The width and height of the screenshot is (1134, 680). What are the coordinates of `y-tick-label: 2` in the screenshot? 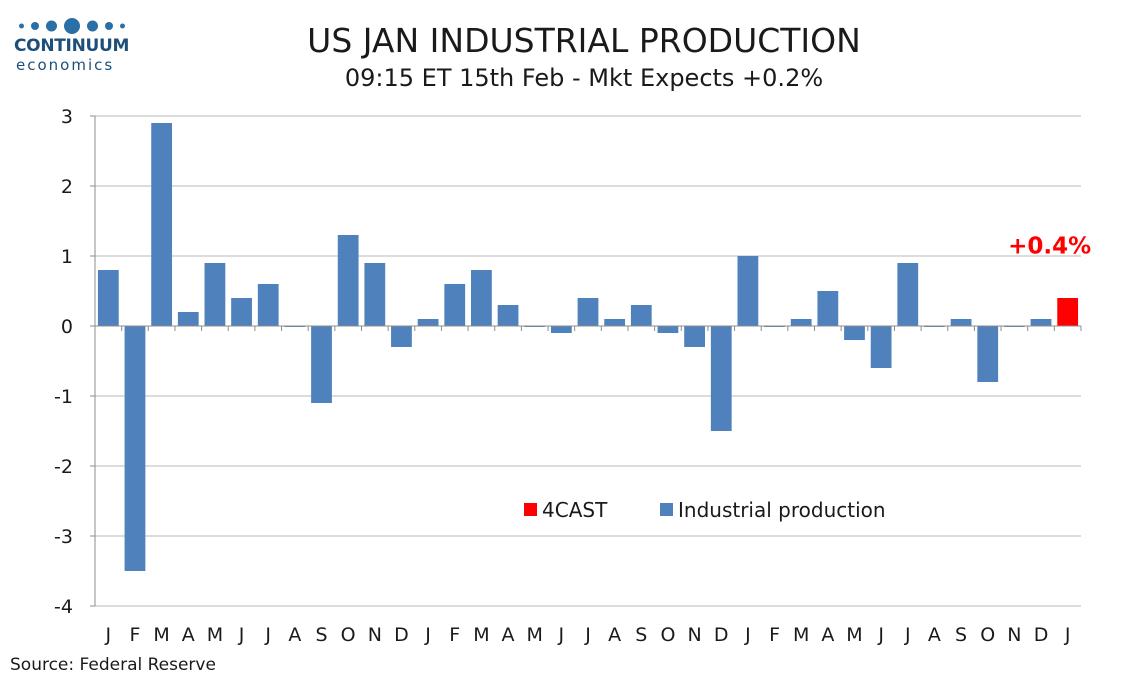 It's located at (67, 187).